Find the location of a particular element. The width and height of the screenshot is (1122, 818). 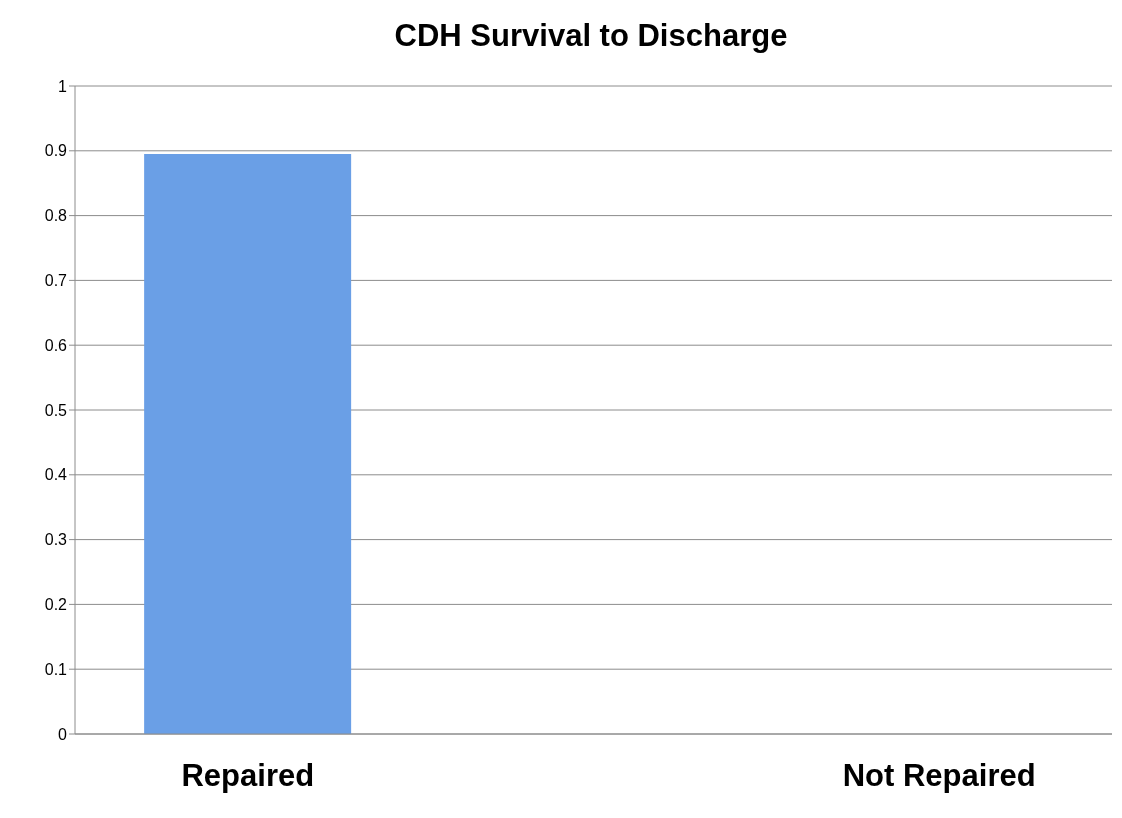

y-tick-label: 0.4 is located at coordinates (56, 475).